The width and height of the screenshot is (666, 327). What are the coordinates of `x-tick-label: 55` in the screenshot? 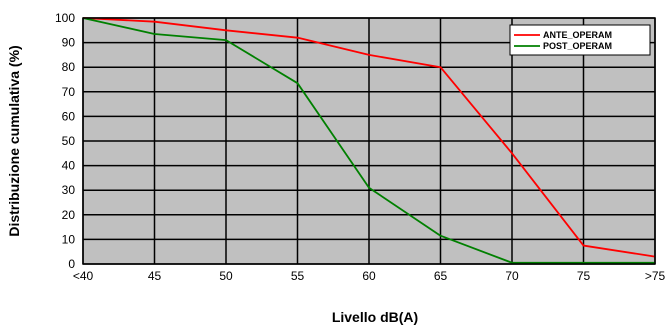 It's located at (298, 276).